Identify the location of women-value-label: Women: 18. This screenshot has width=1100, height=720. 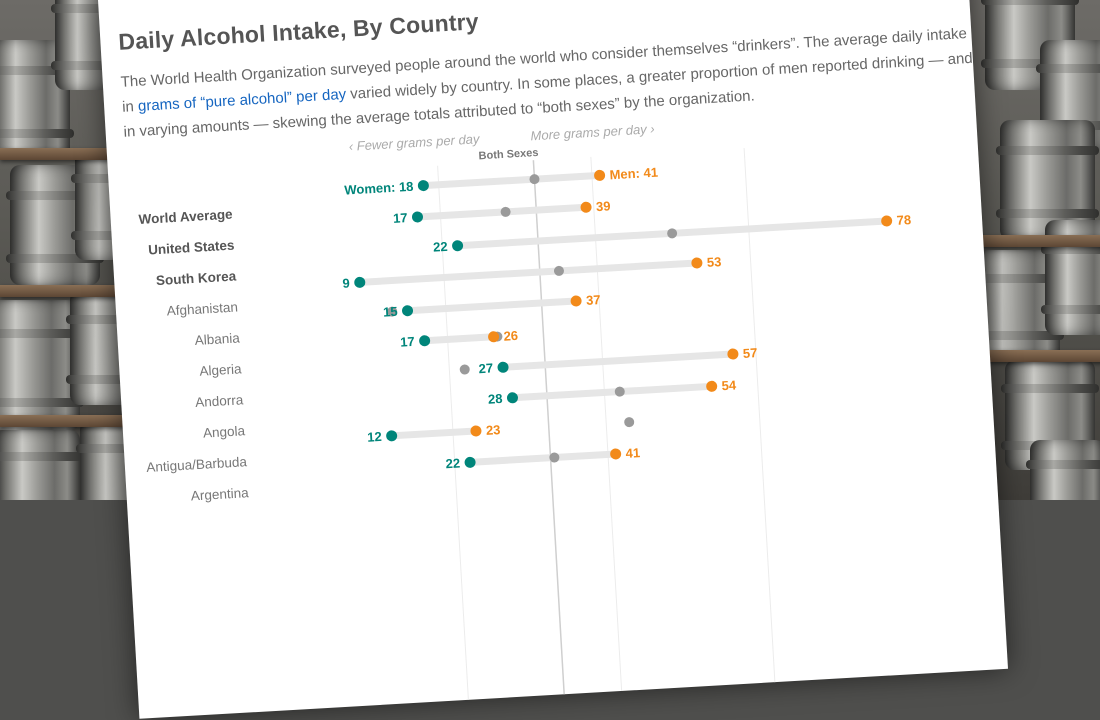
(379, 188).